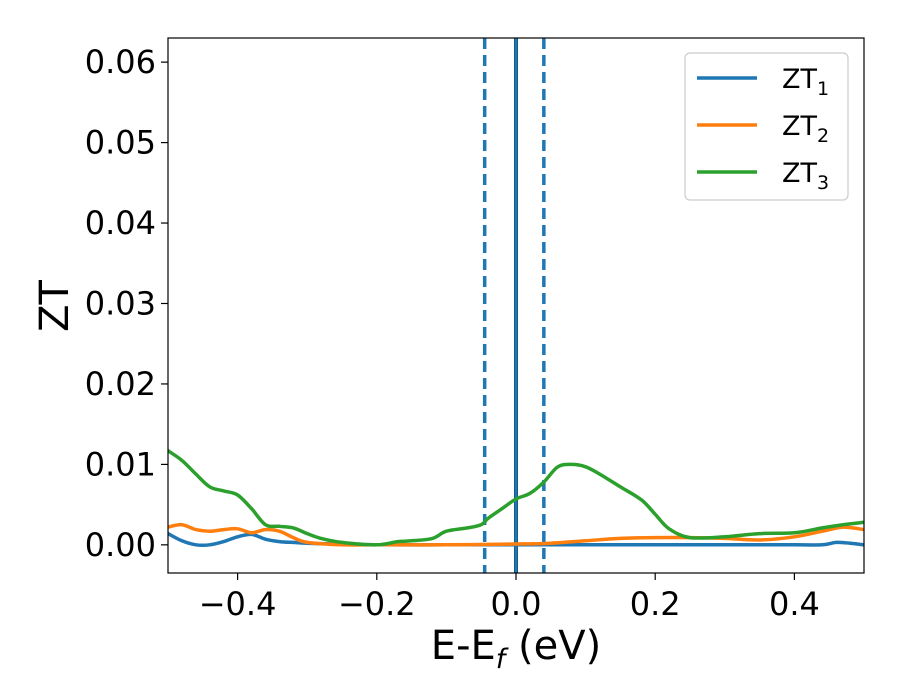 Image resolution: width=900 pixels, height=700 pixels. Describe the element at coordinates (55, 306) in the screenshot. I see `y-axis-title: ZT` at that location.